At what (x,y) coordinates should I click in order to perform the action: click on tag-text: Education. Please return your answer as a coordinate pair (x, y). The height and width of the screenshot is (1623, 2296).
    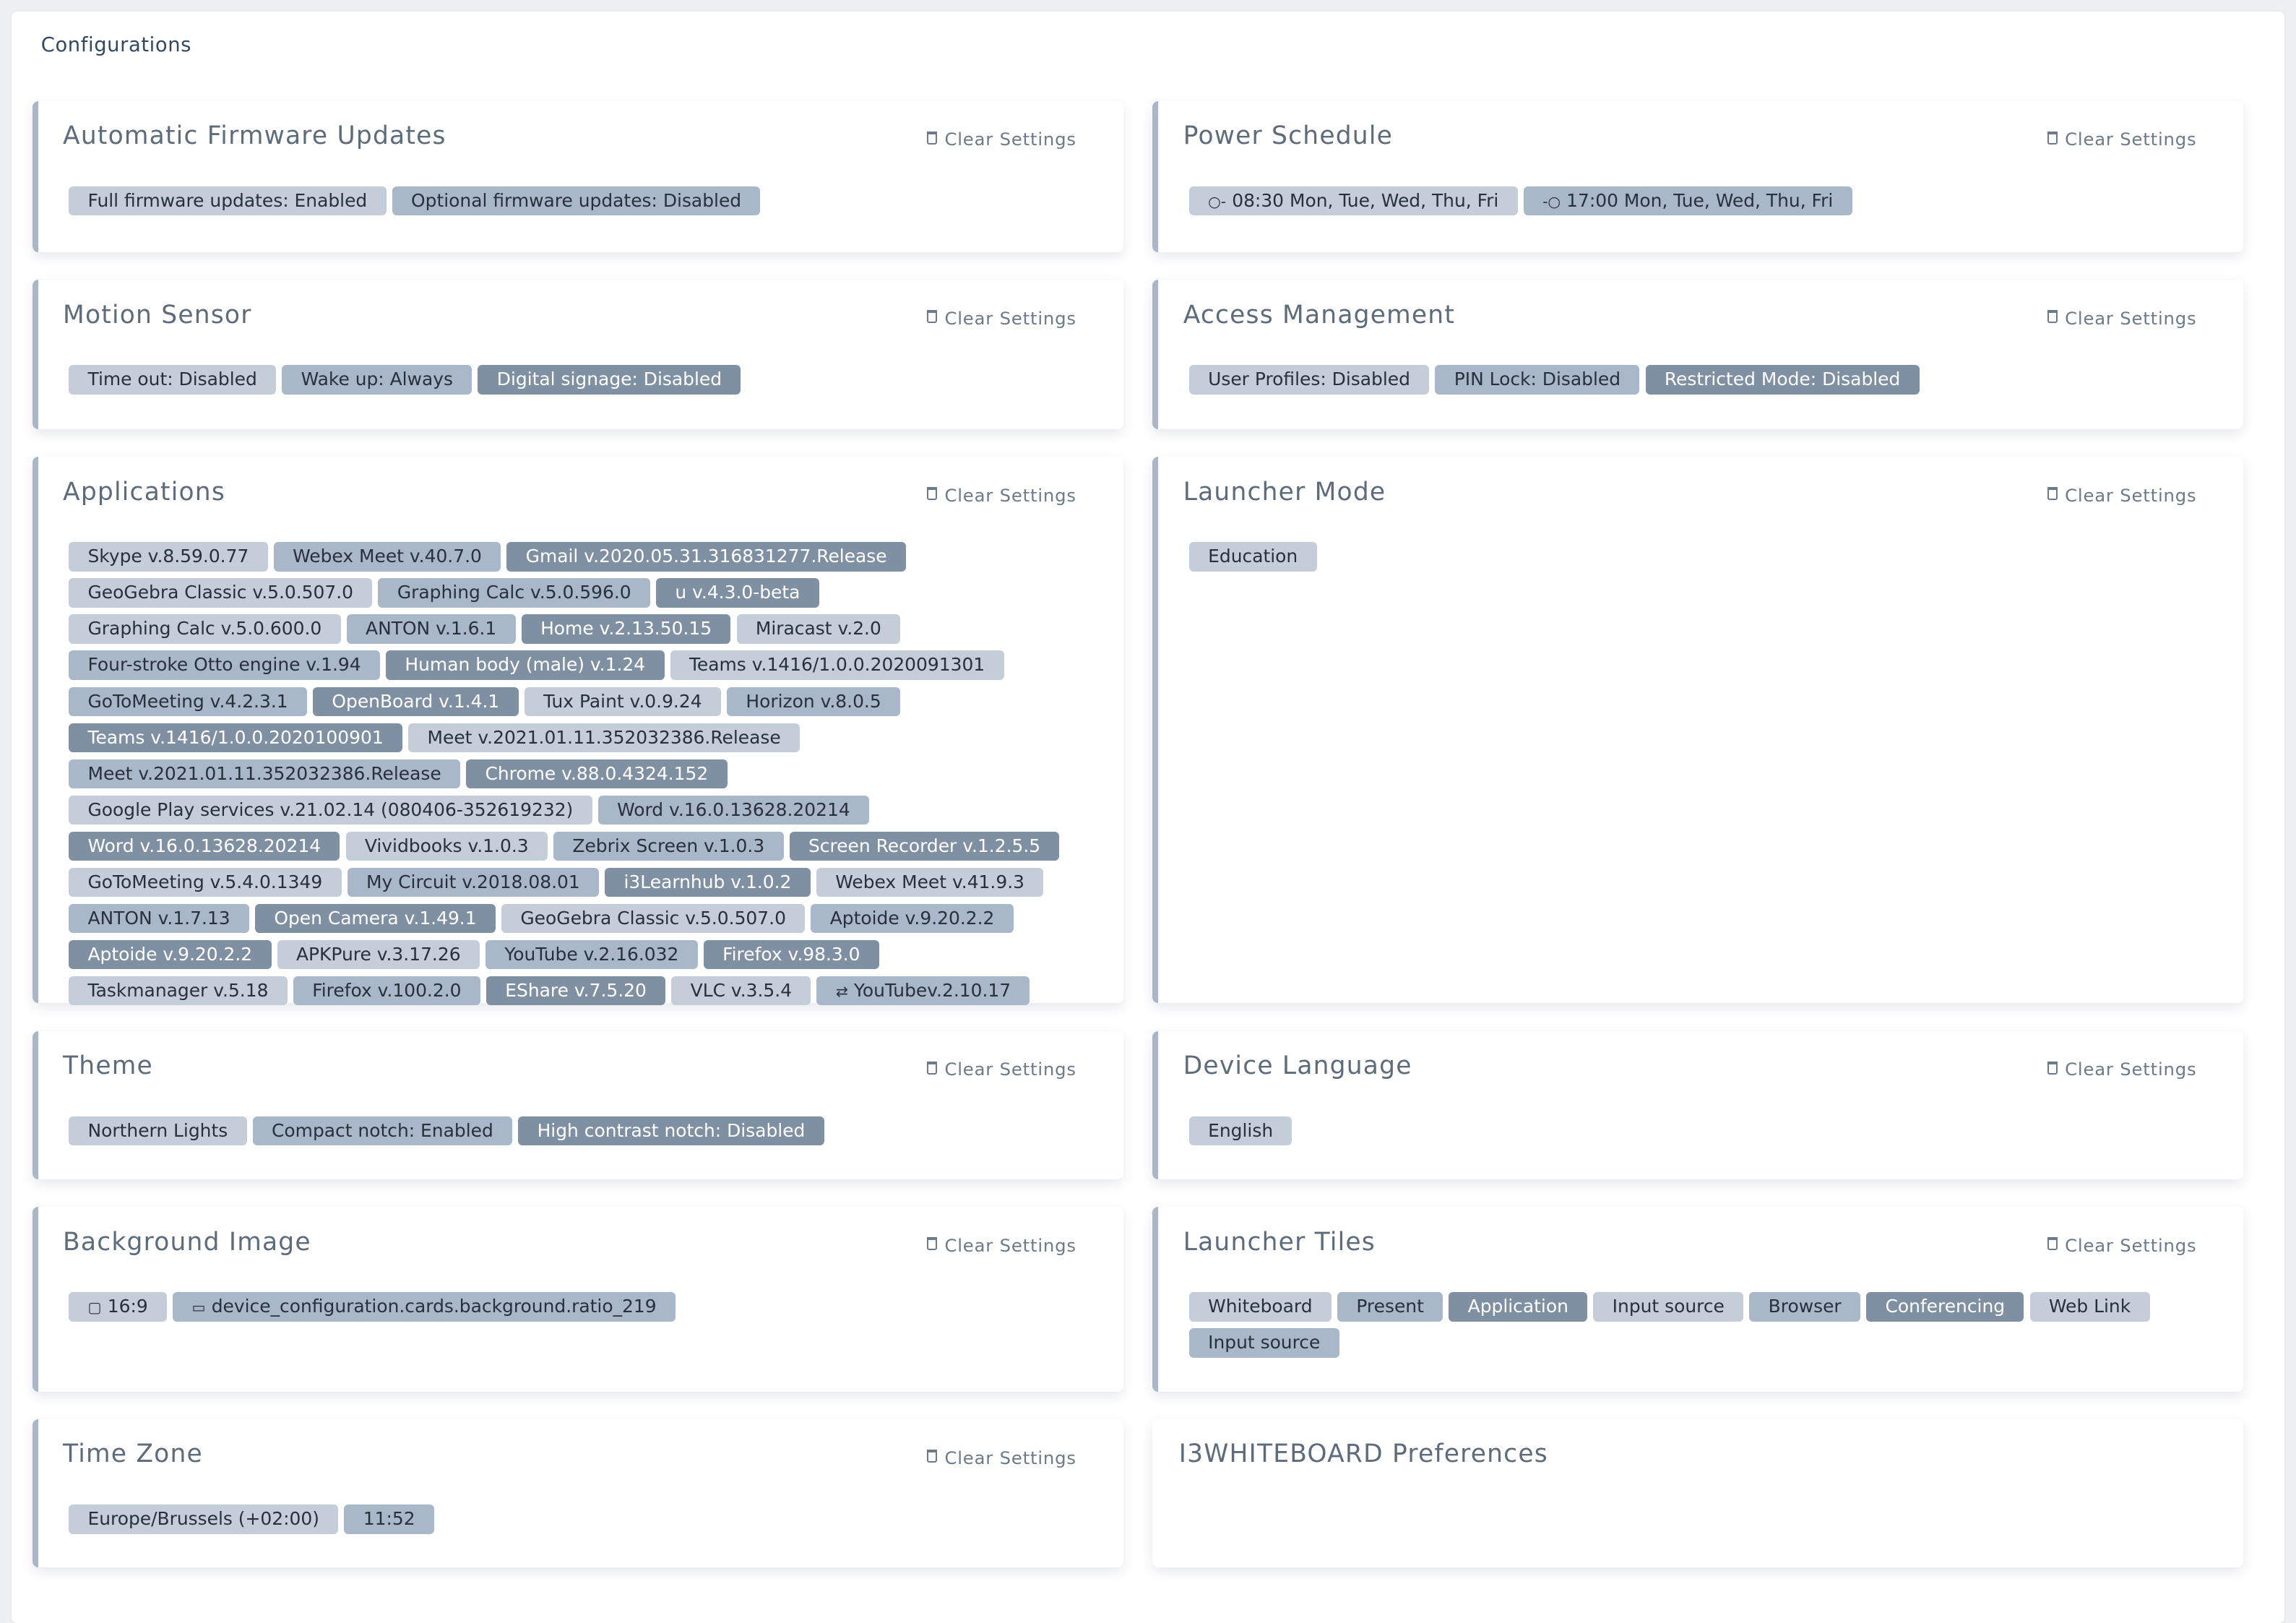
    Looking at the image, I should click on (1253, 556).